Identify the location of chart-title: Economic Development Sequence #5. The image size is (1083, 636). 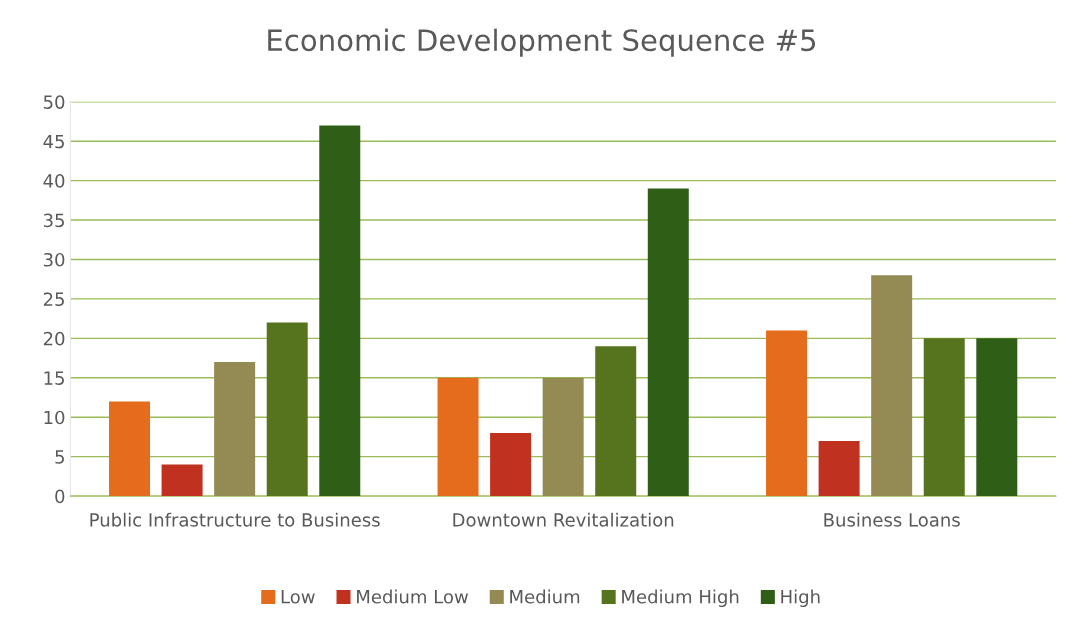
(542, 42).